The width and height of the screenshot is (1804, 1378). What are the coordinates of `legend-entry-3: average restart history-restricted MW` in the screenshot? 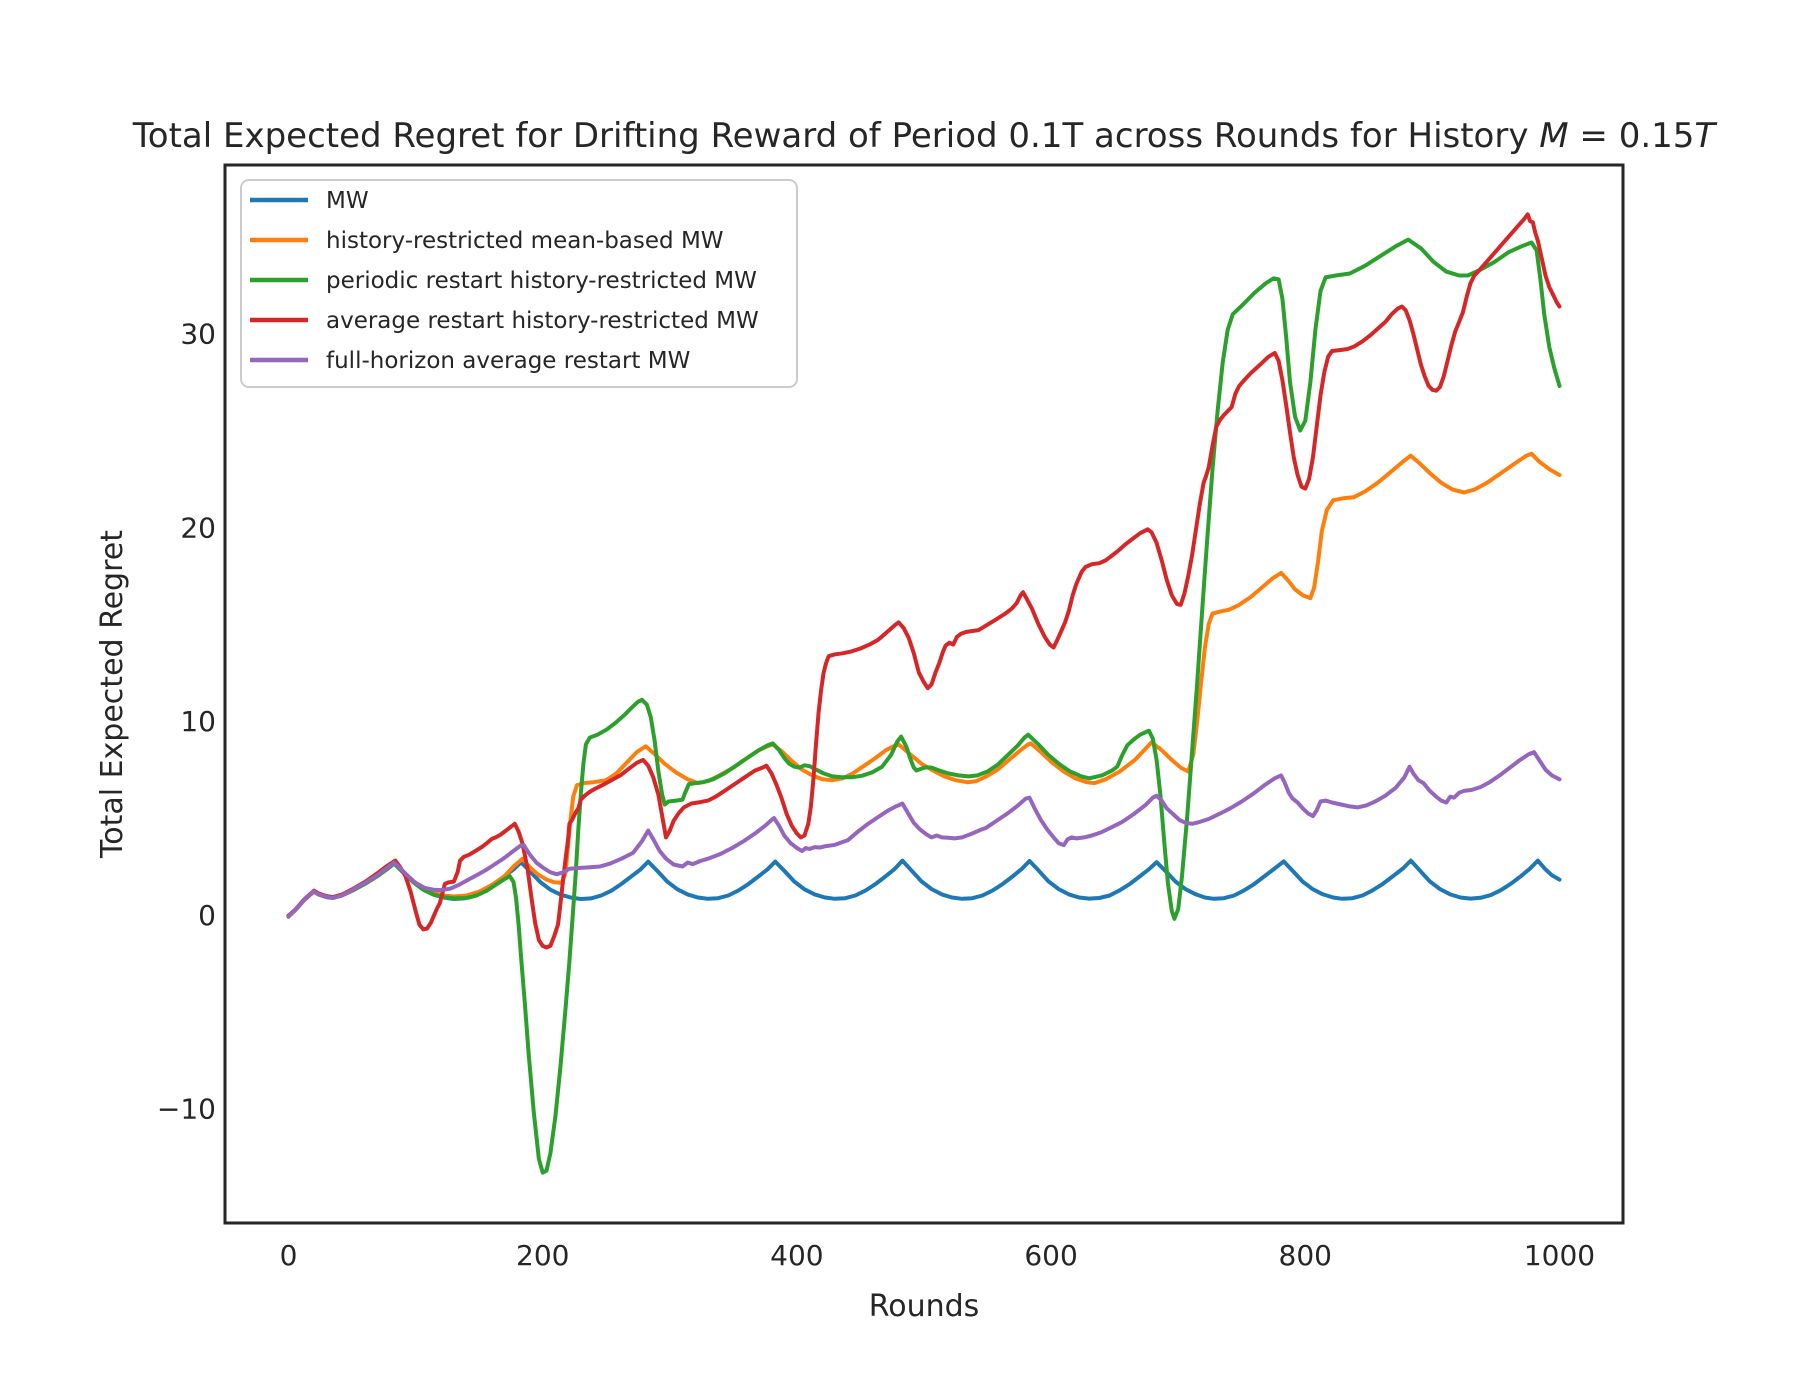 It's located at (504, 321).